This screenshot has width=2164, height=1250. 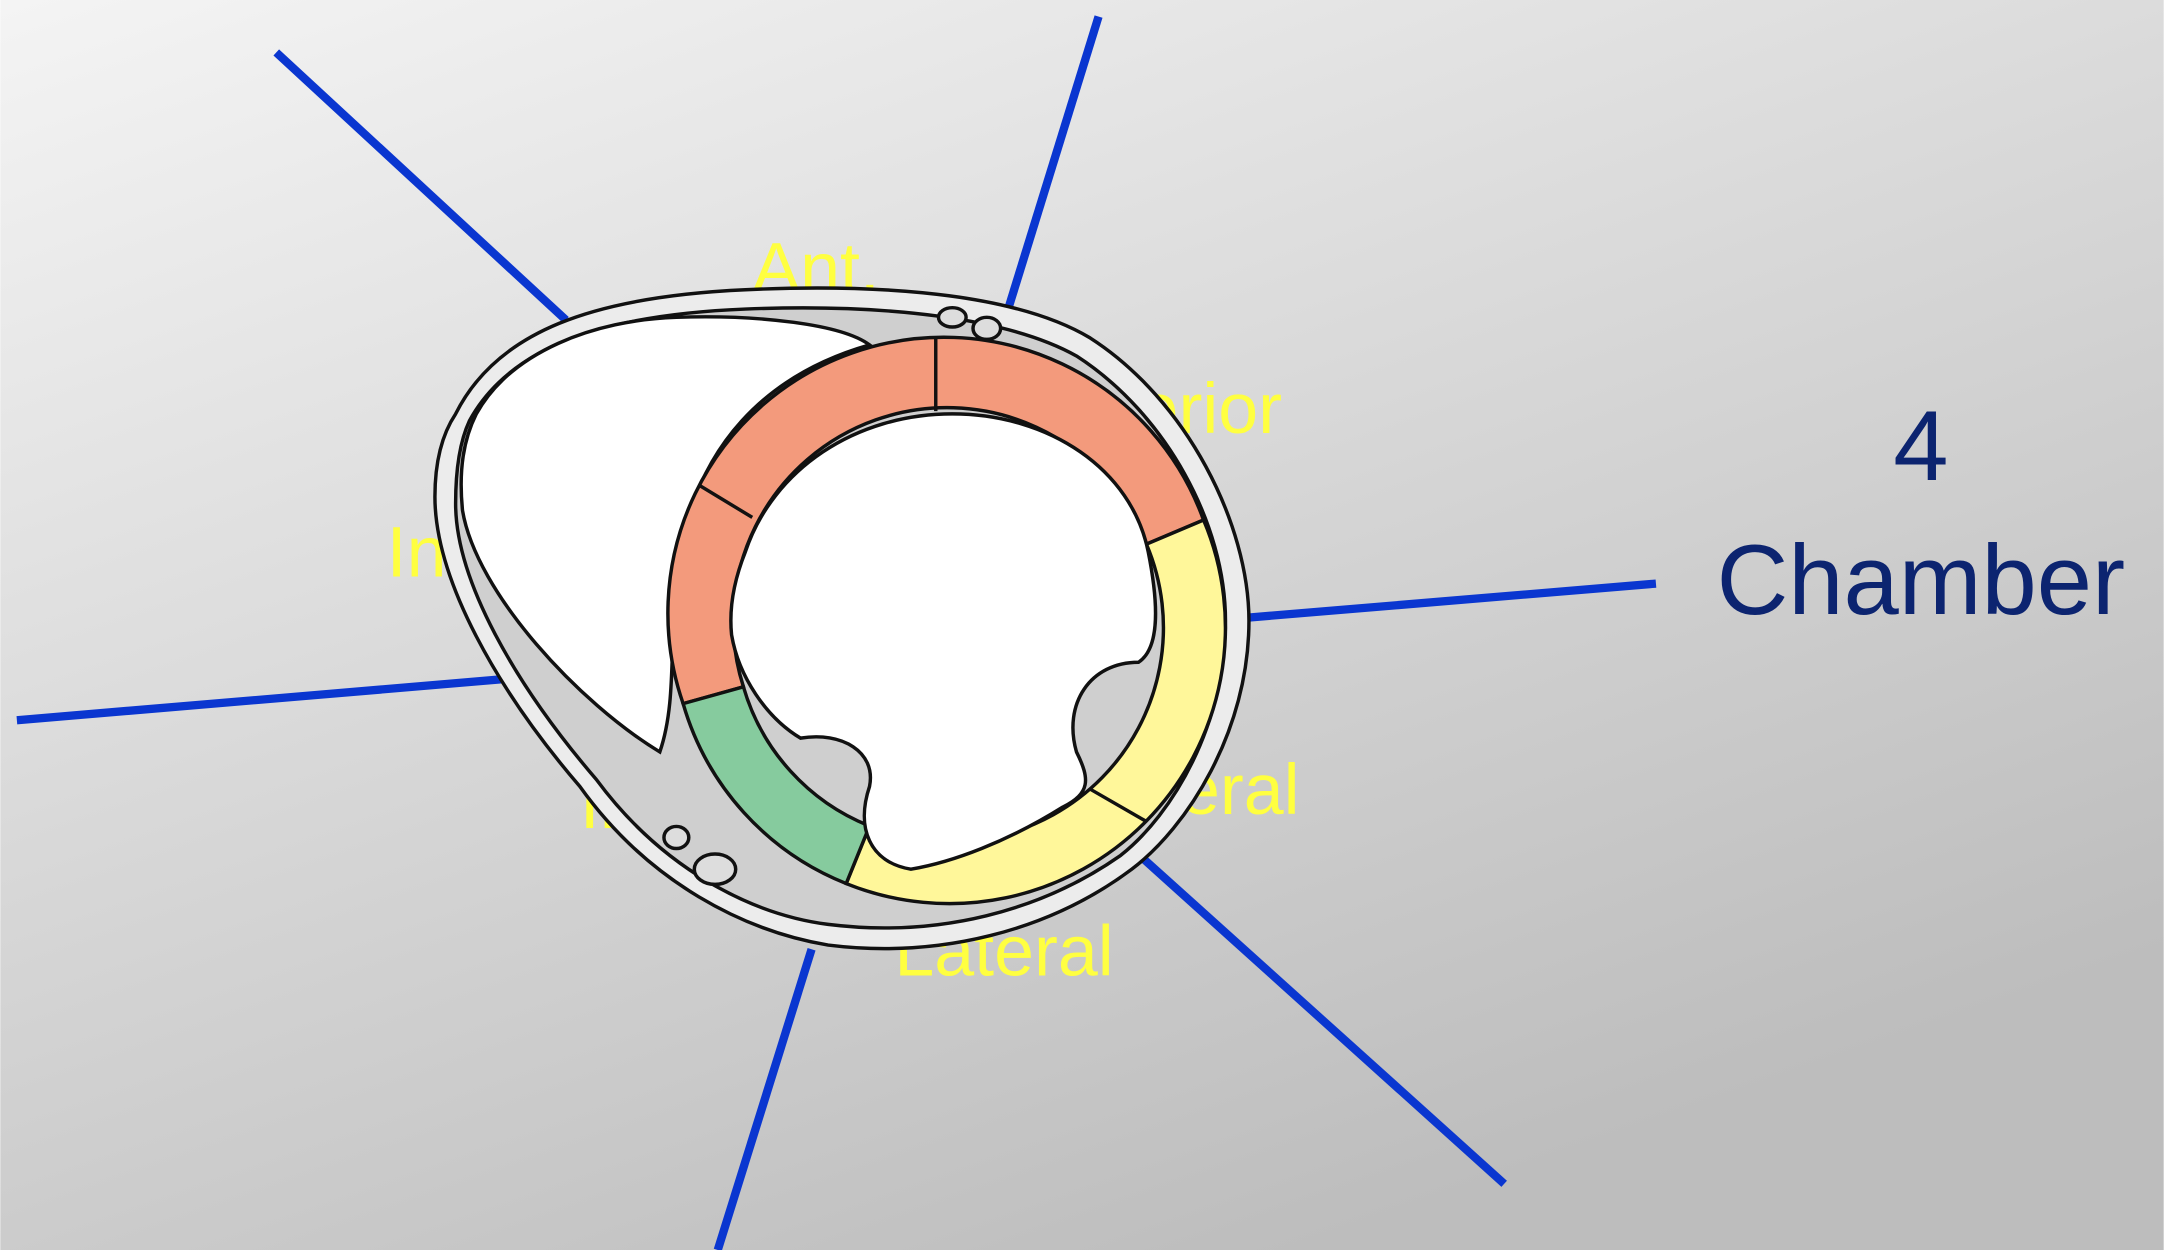 I want to click on left-ventricle-cavity, so click(x=943, y=641).